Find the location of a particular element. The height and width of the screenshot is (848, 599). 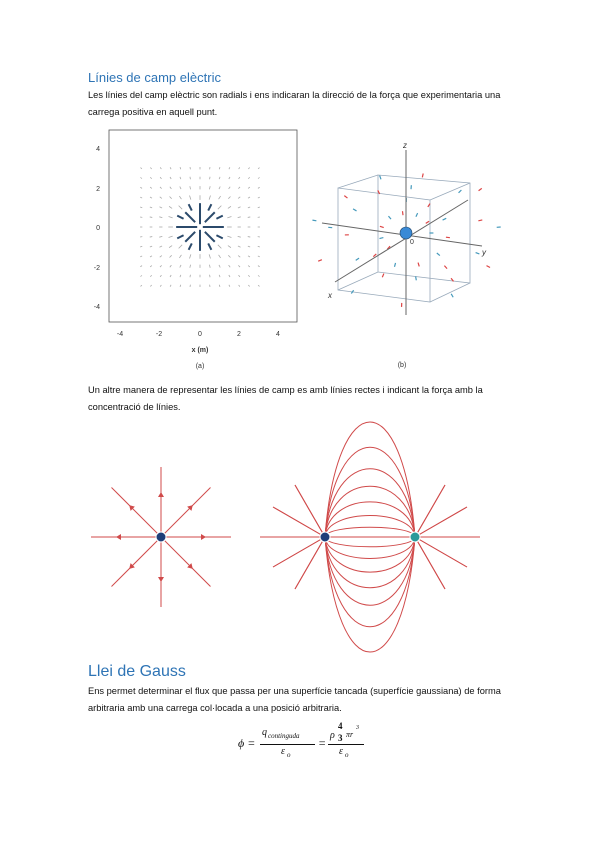

axis-label: z is located at coordinates (404, 145).